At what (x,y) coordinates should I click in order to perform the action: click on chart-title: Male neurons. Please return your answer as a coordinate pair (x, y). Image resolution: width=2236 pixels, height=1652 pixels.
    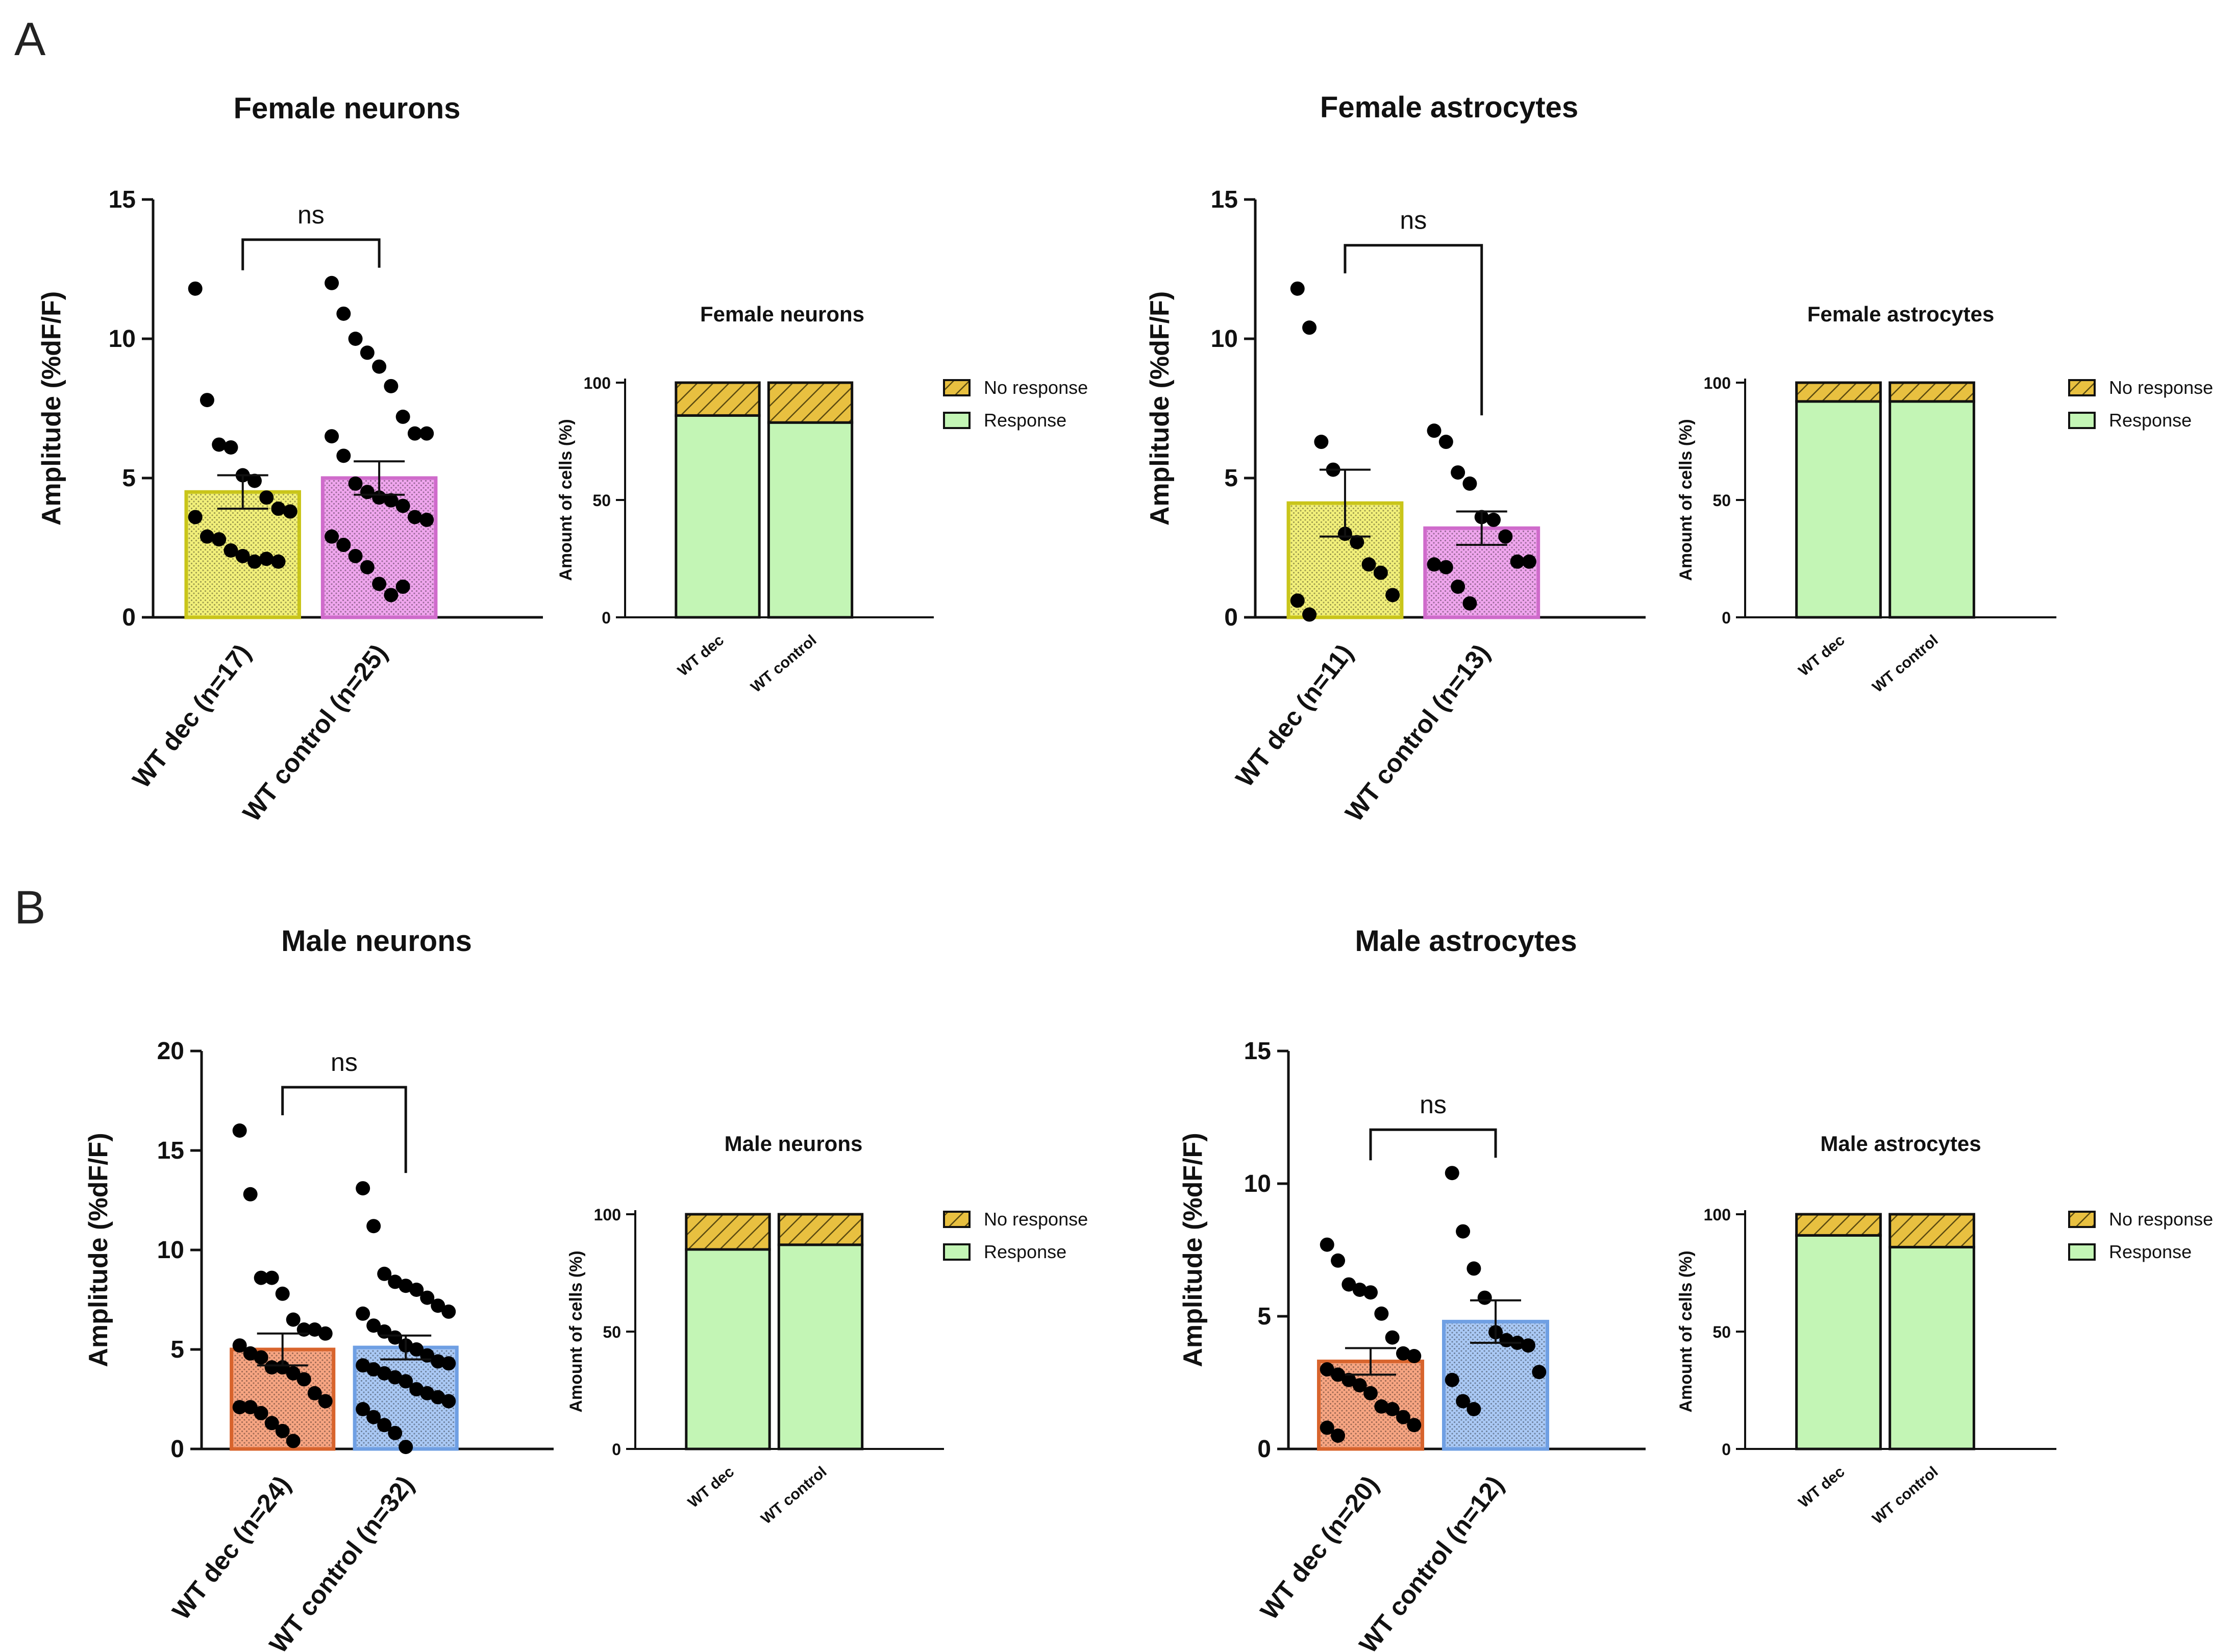
    Looking at the image, I should click on (794, 1144).